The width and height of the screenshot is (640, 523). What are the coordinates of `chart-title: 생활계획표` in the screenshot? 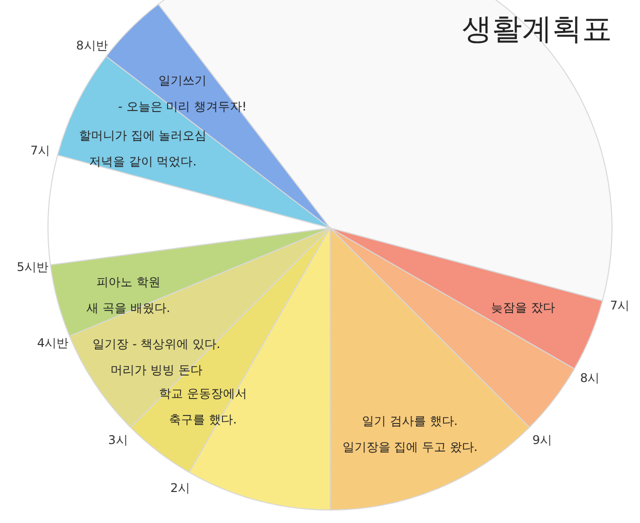 It's located at (537, 29).